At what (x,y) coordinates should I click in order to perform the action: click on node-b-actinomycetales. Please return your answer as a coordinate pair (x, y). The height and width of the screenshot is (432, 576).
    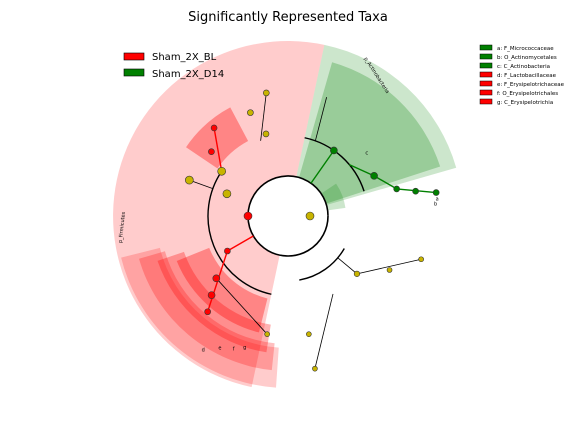
    Looking at the image, I should click on (374, 176).